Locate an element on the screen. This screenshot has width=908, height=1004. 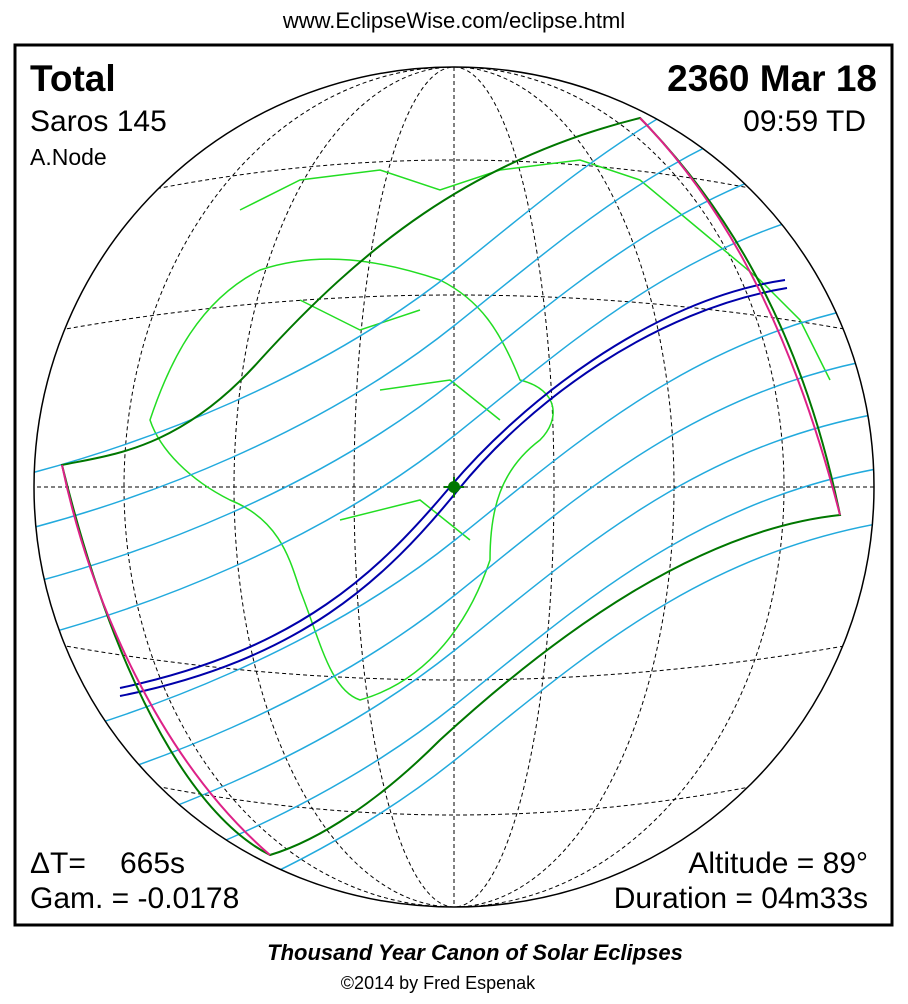
url: www.EclipseWise.com/eclipse.html is located at coordinates (453, 20).